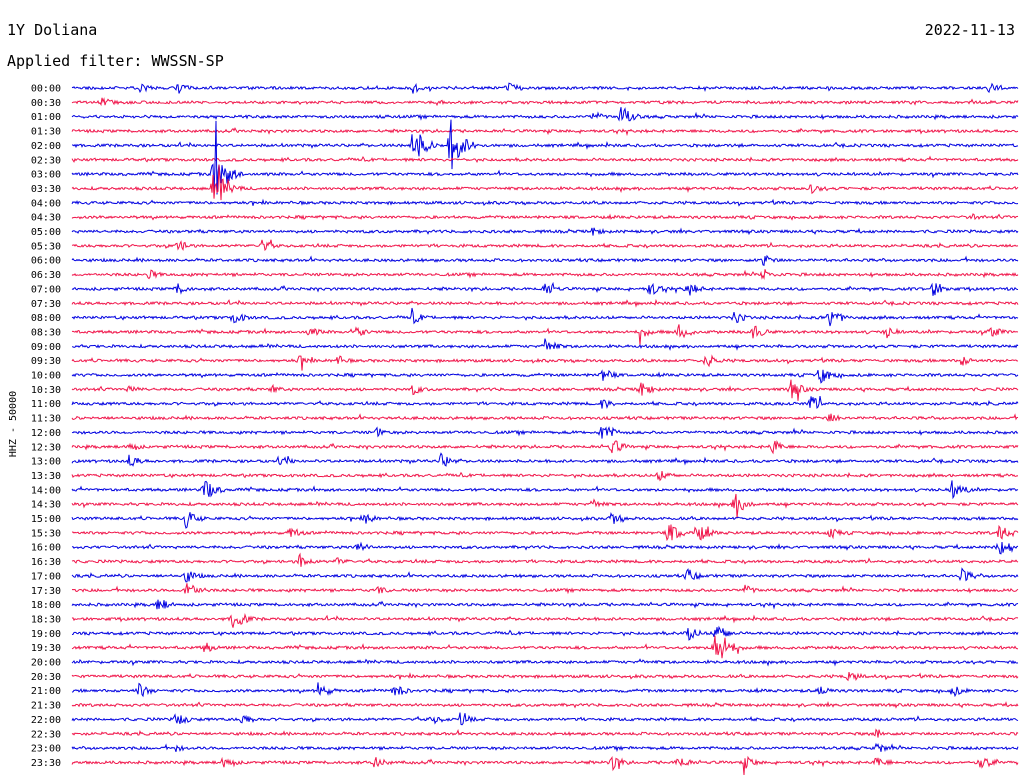 The image size is (1024, 780). Describe the element at coordinates (545, 677) in the screenshot. I see `trace-line-2030` at that location.